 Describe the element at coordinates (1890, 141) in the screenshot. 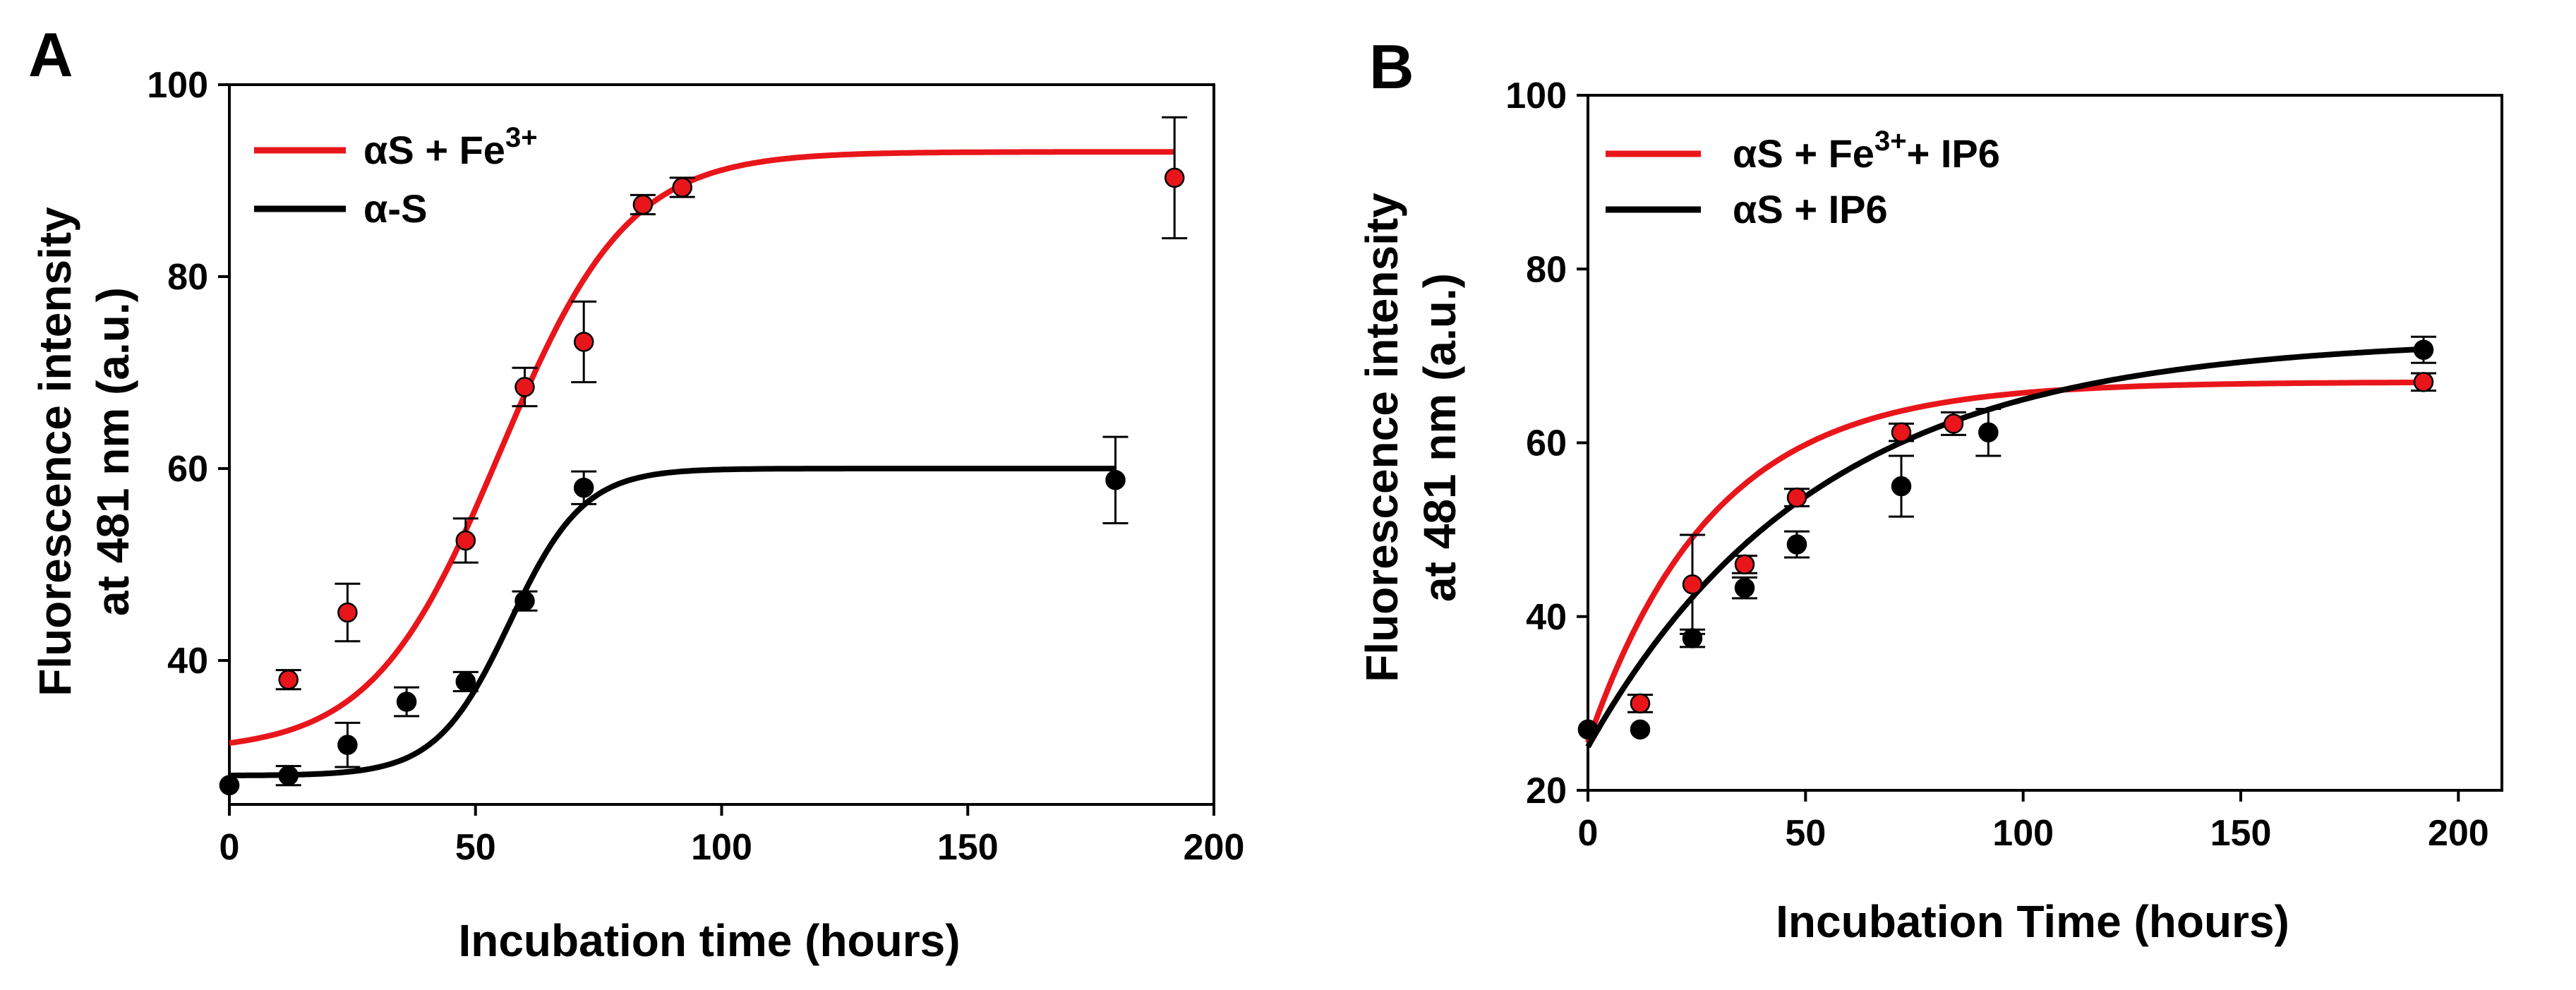

I see `panel-b-legend-label-fe-ip6-sup: 3+` at that location.